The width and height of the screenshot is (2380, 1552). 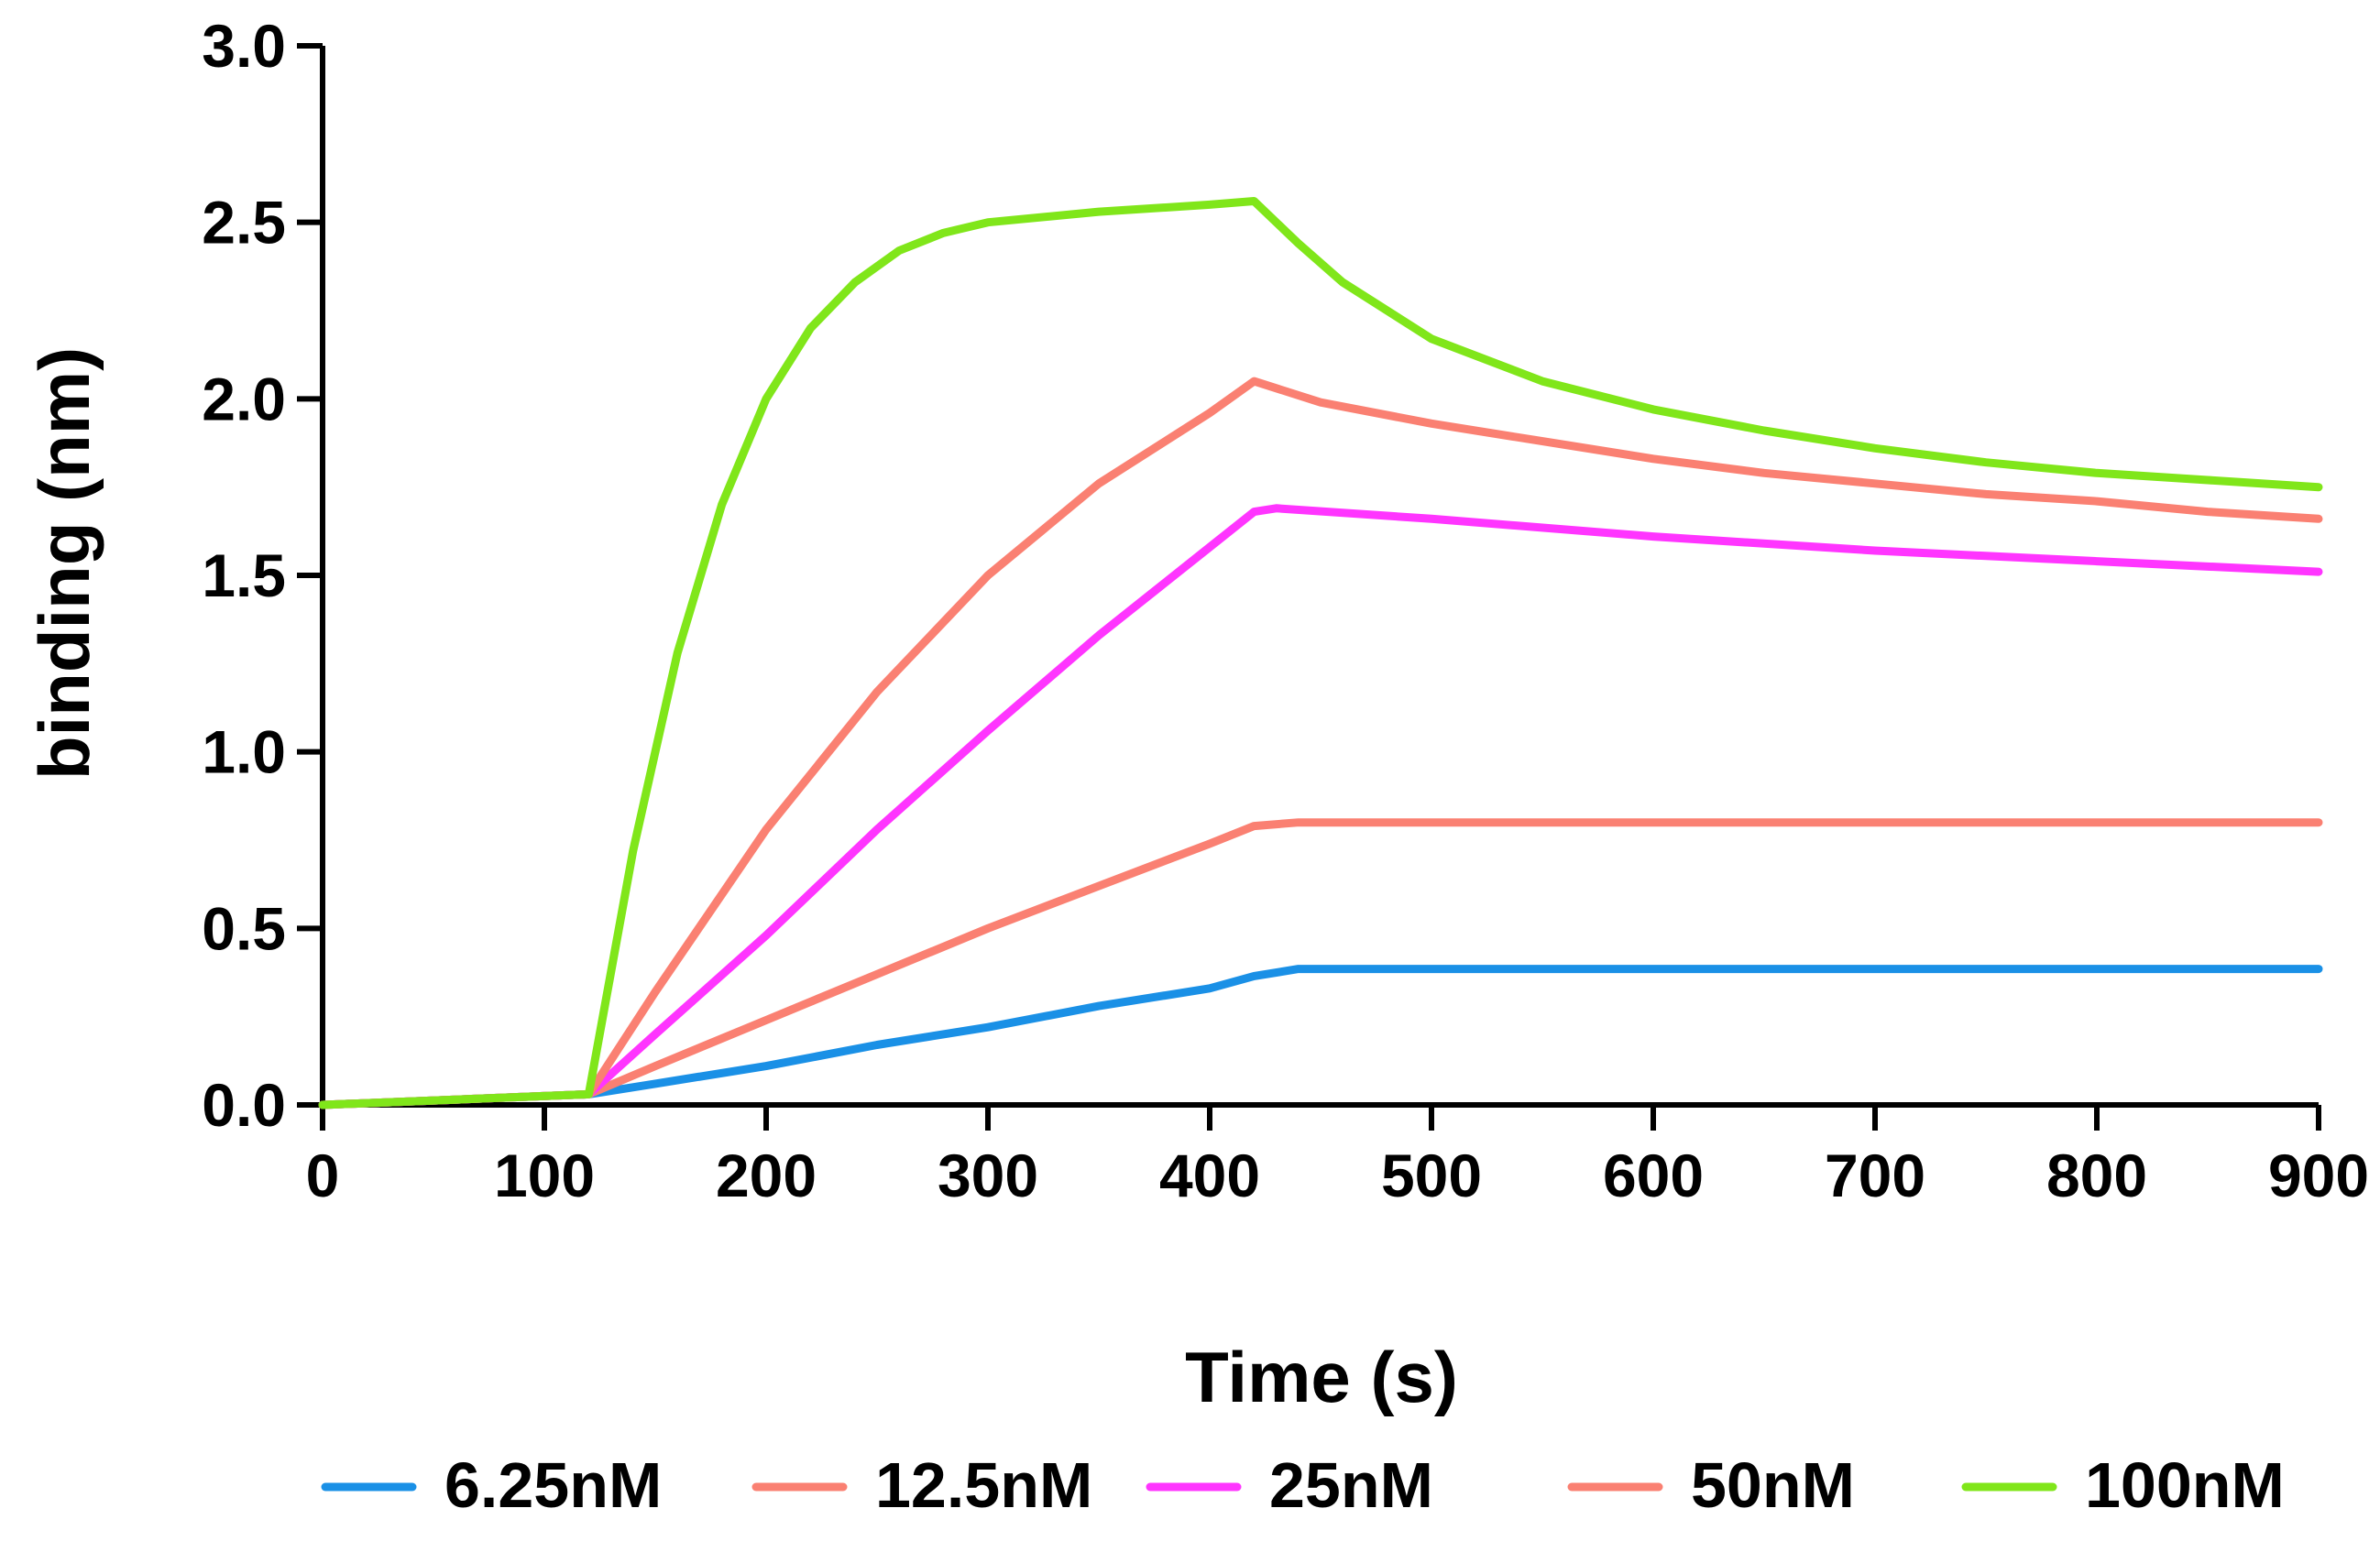 I want to click on x-tick-label: 100, so click(x=544, y=1175).